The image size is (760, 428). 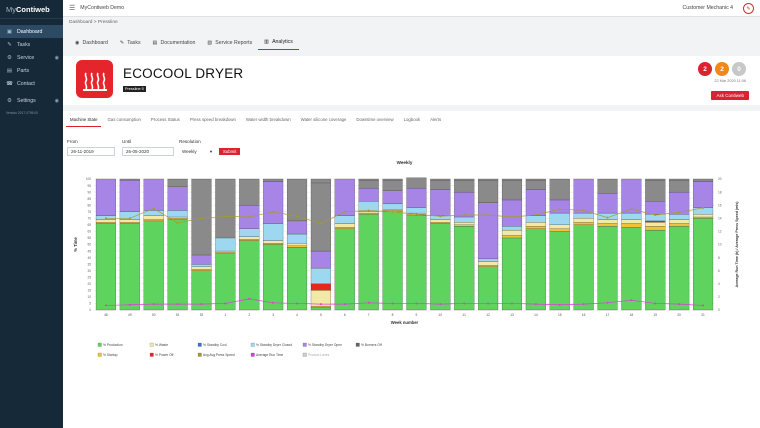 I want to click on y2-tick-label: 12, so click(x=720, y=232).